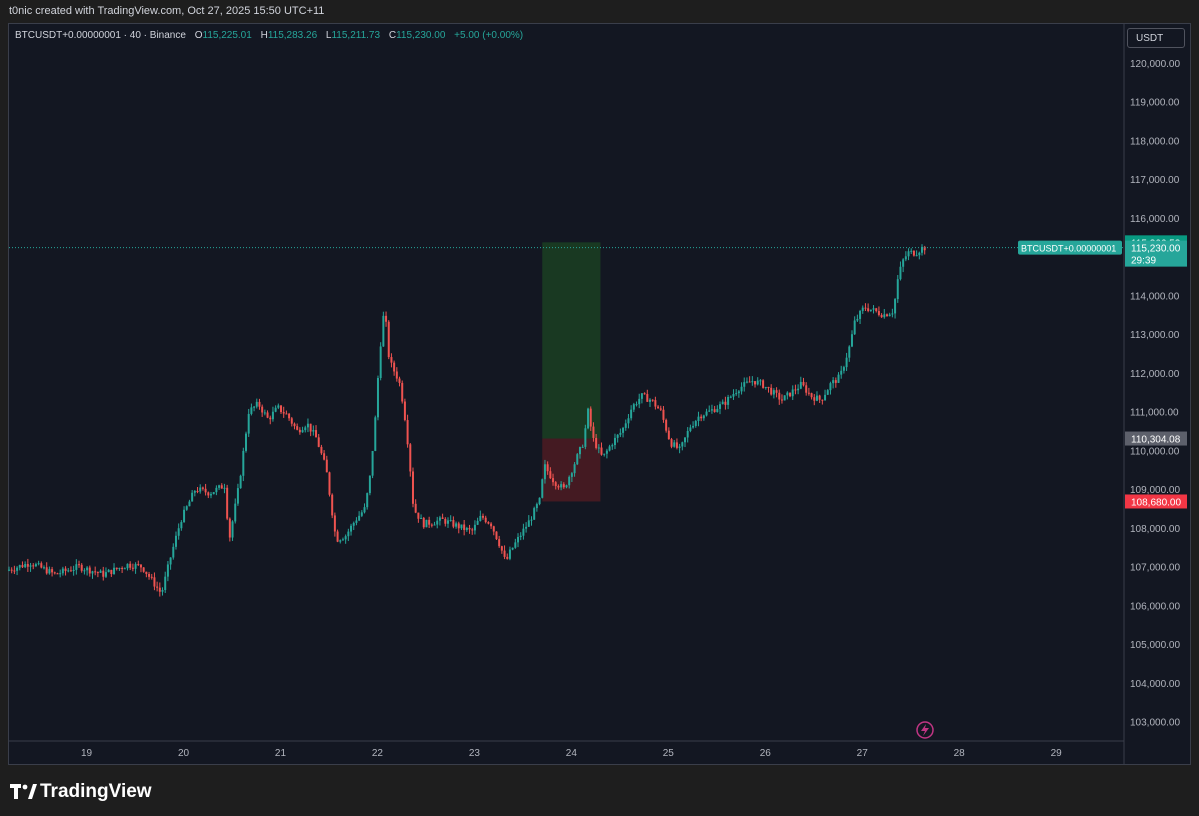 This screenshot has height=816, width=1199. What do you see at coordinates (1155, 374) in the screenshot?
I see `price-tick-label: 112,000.00` at bounding box center [1155, 374].